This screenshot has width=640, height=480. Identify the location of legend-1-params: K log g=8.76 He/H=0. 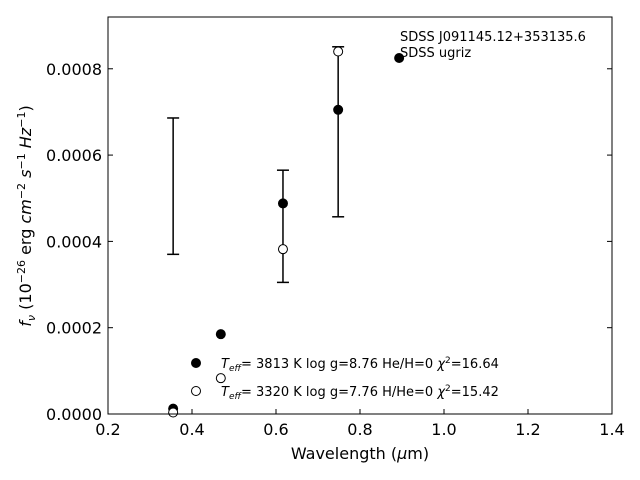
(363, 364).